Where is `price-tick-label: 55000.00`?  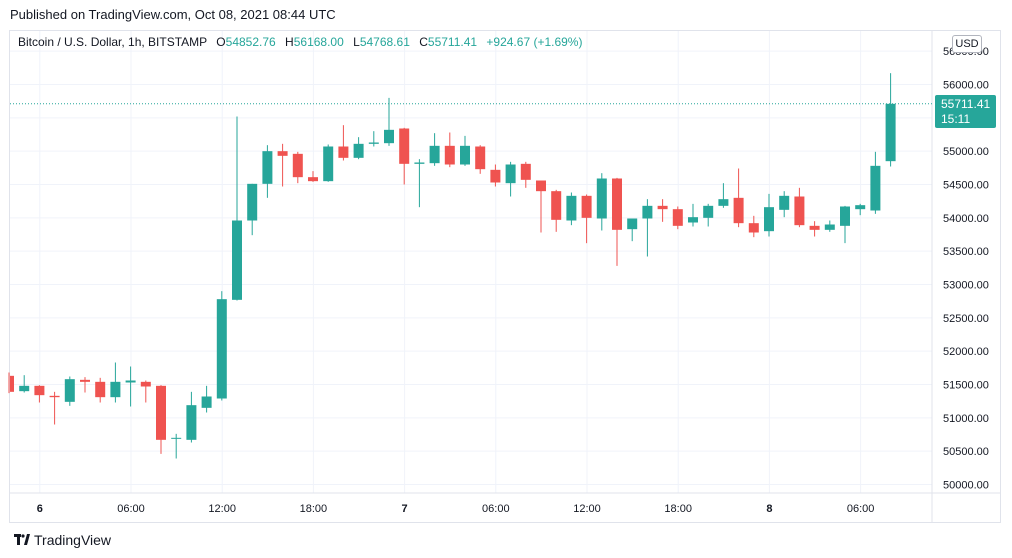
price-tick-label: 55000.00 is located at coordinates (966, 152).